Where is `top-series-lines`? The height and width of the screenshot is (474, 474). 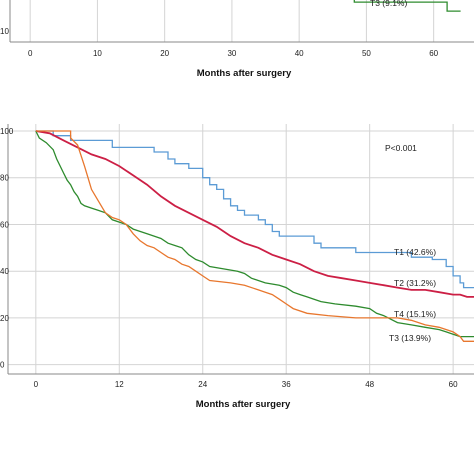
top-series-lines is located at coordinates (407, 6).